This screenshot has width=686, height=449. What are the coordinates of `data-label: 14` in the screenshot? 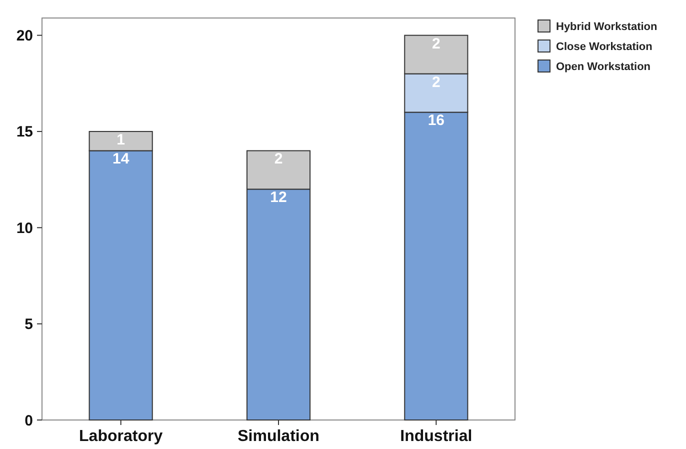 It's located at (121, 159).